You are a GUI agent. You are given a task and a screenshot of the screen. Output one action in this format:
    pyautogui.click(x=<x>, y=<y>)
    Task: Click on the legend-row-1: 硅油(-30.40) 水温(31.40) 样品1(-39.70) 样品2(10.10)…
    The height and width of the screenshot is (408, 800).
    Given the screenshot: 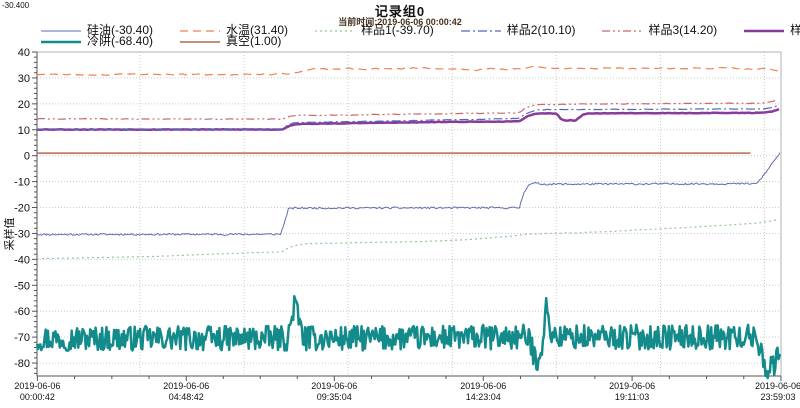 What is the action you would take?
    pyautogui.click(x=420, y=30)
    